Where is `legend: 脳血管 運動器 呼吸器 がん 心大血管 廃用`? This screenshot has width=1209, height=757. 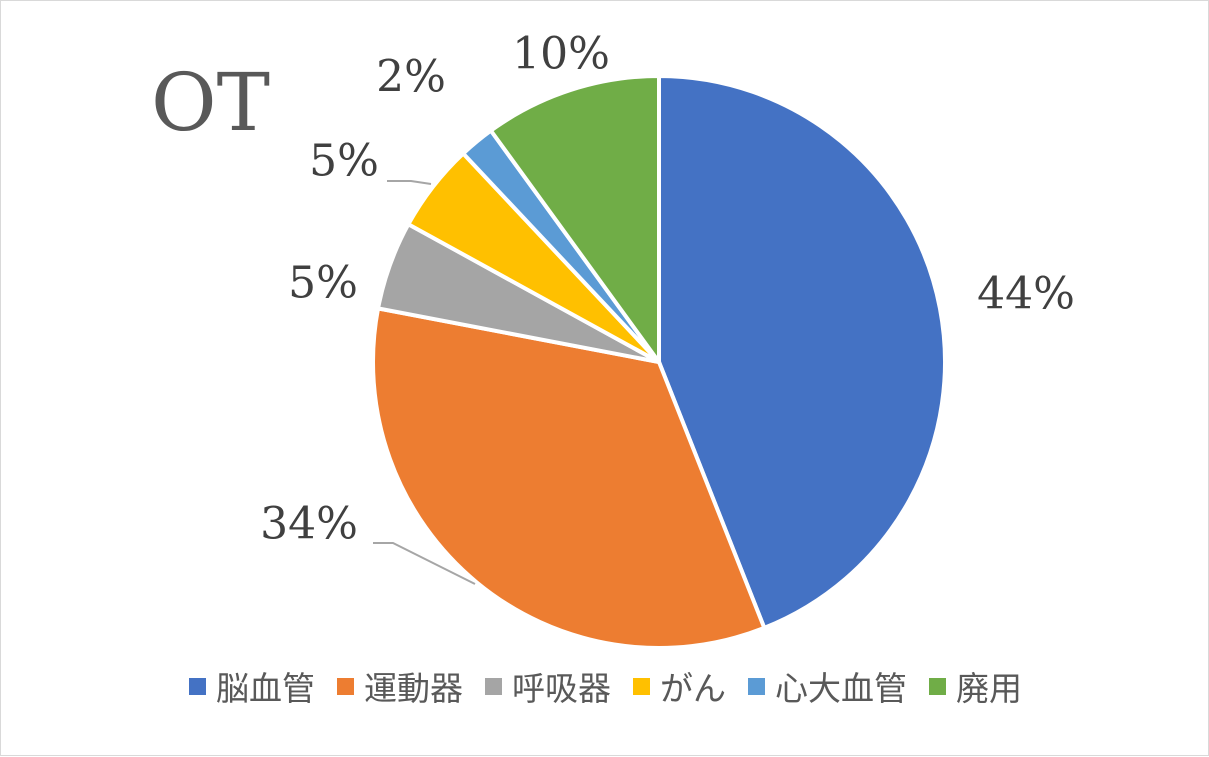 legend: 脳血管 運動器 呼吸器 がん 心大血管 廃用 is located at coordinates (605, 686).